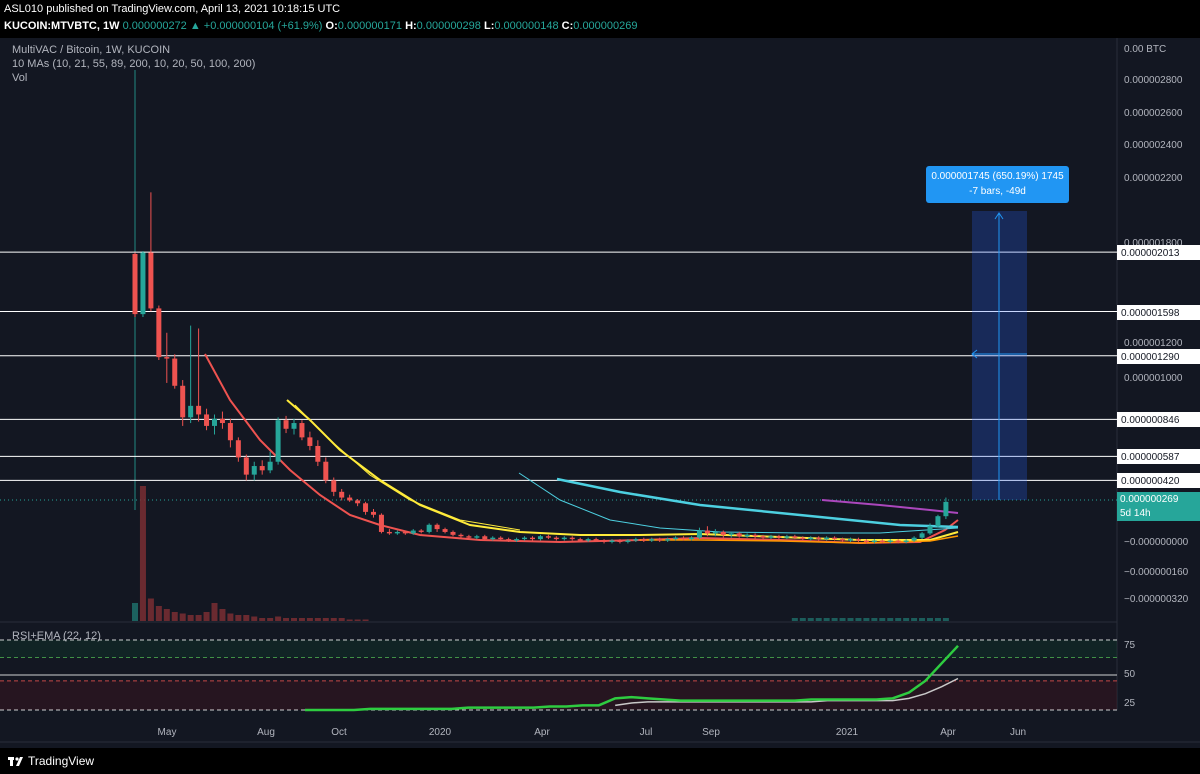 This screenshot has width=1200, height=774. I want to click on price-tick-label: 0.000002400, so click(1153, 145).